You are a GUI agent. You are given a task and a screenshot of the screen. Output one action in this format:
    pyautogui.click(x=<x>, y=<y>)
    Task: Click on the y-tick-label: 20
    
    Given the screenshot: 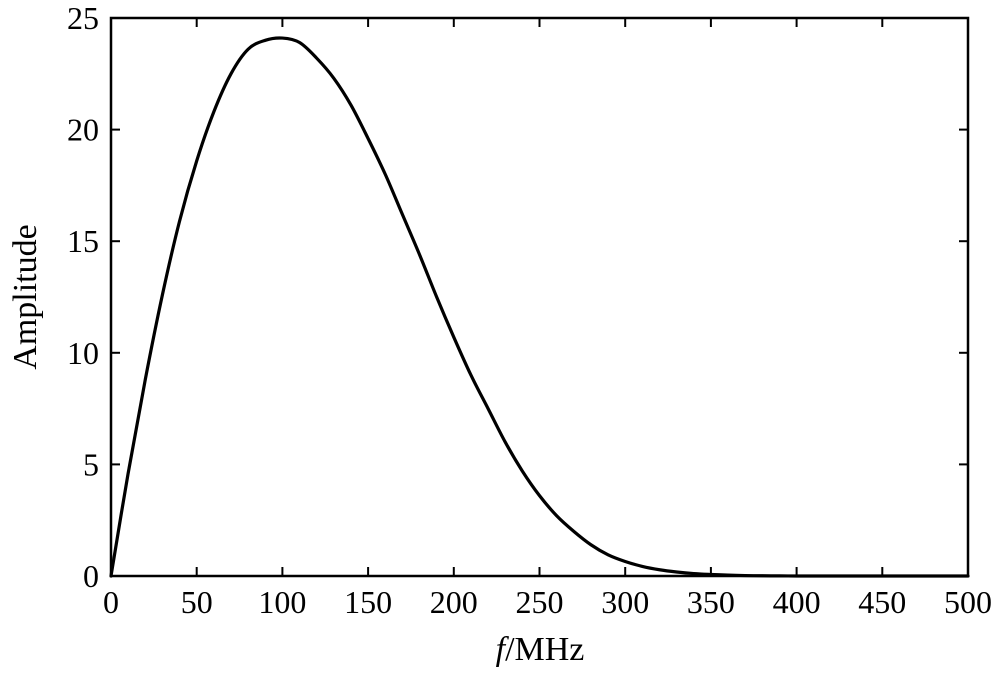 What is the action you would take?
    pyautogui.click(x=83, y=130)
    